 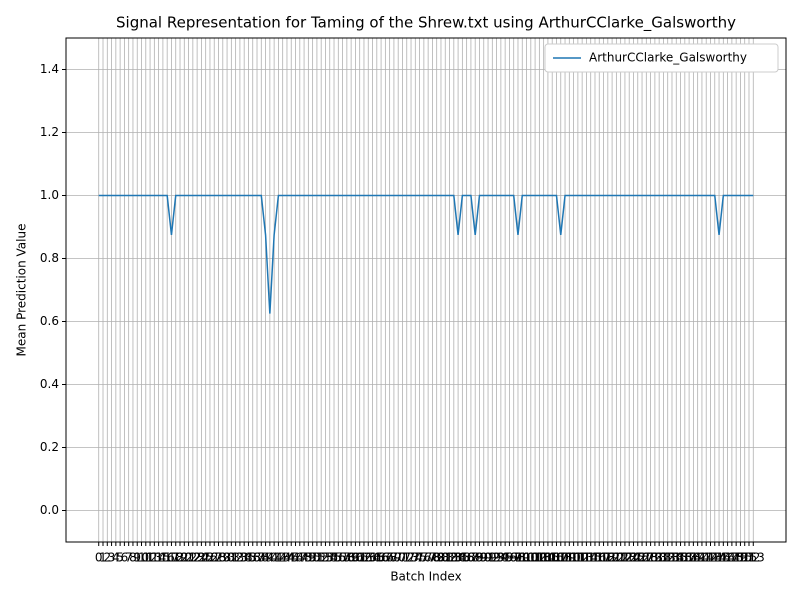 What do you see at coordinates (676, 558) in the screenshot?
I see `x-tick-label: 135` at bounding box center [676, 558].